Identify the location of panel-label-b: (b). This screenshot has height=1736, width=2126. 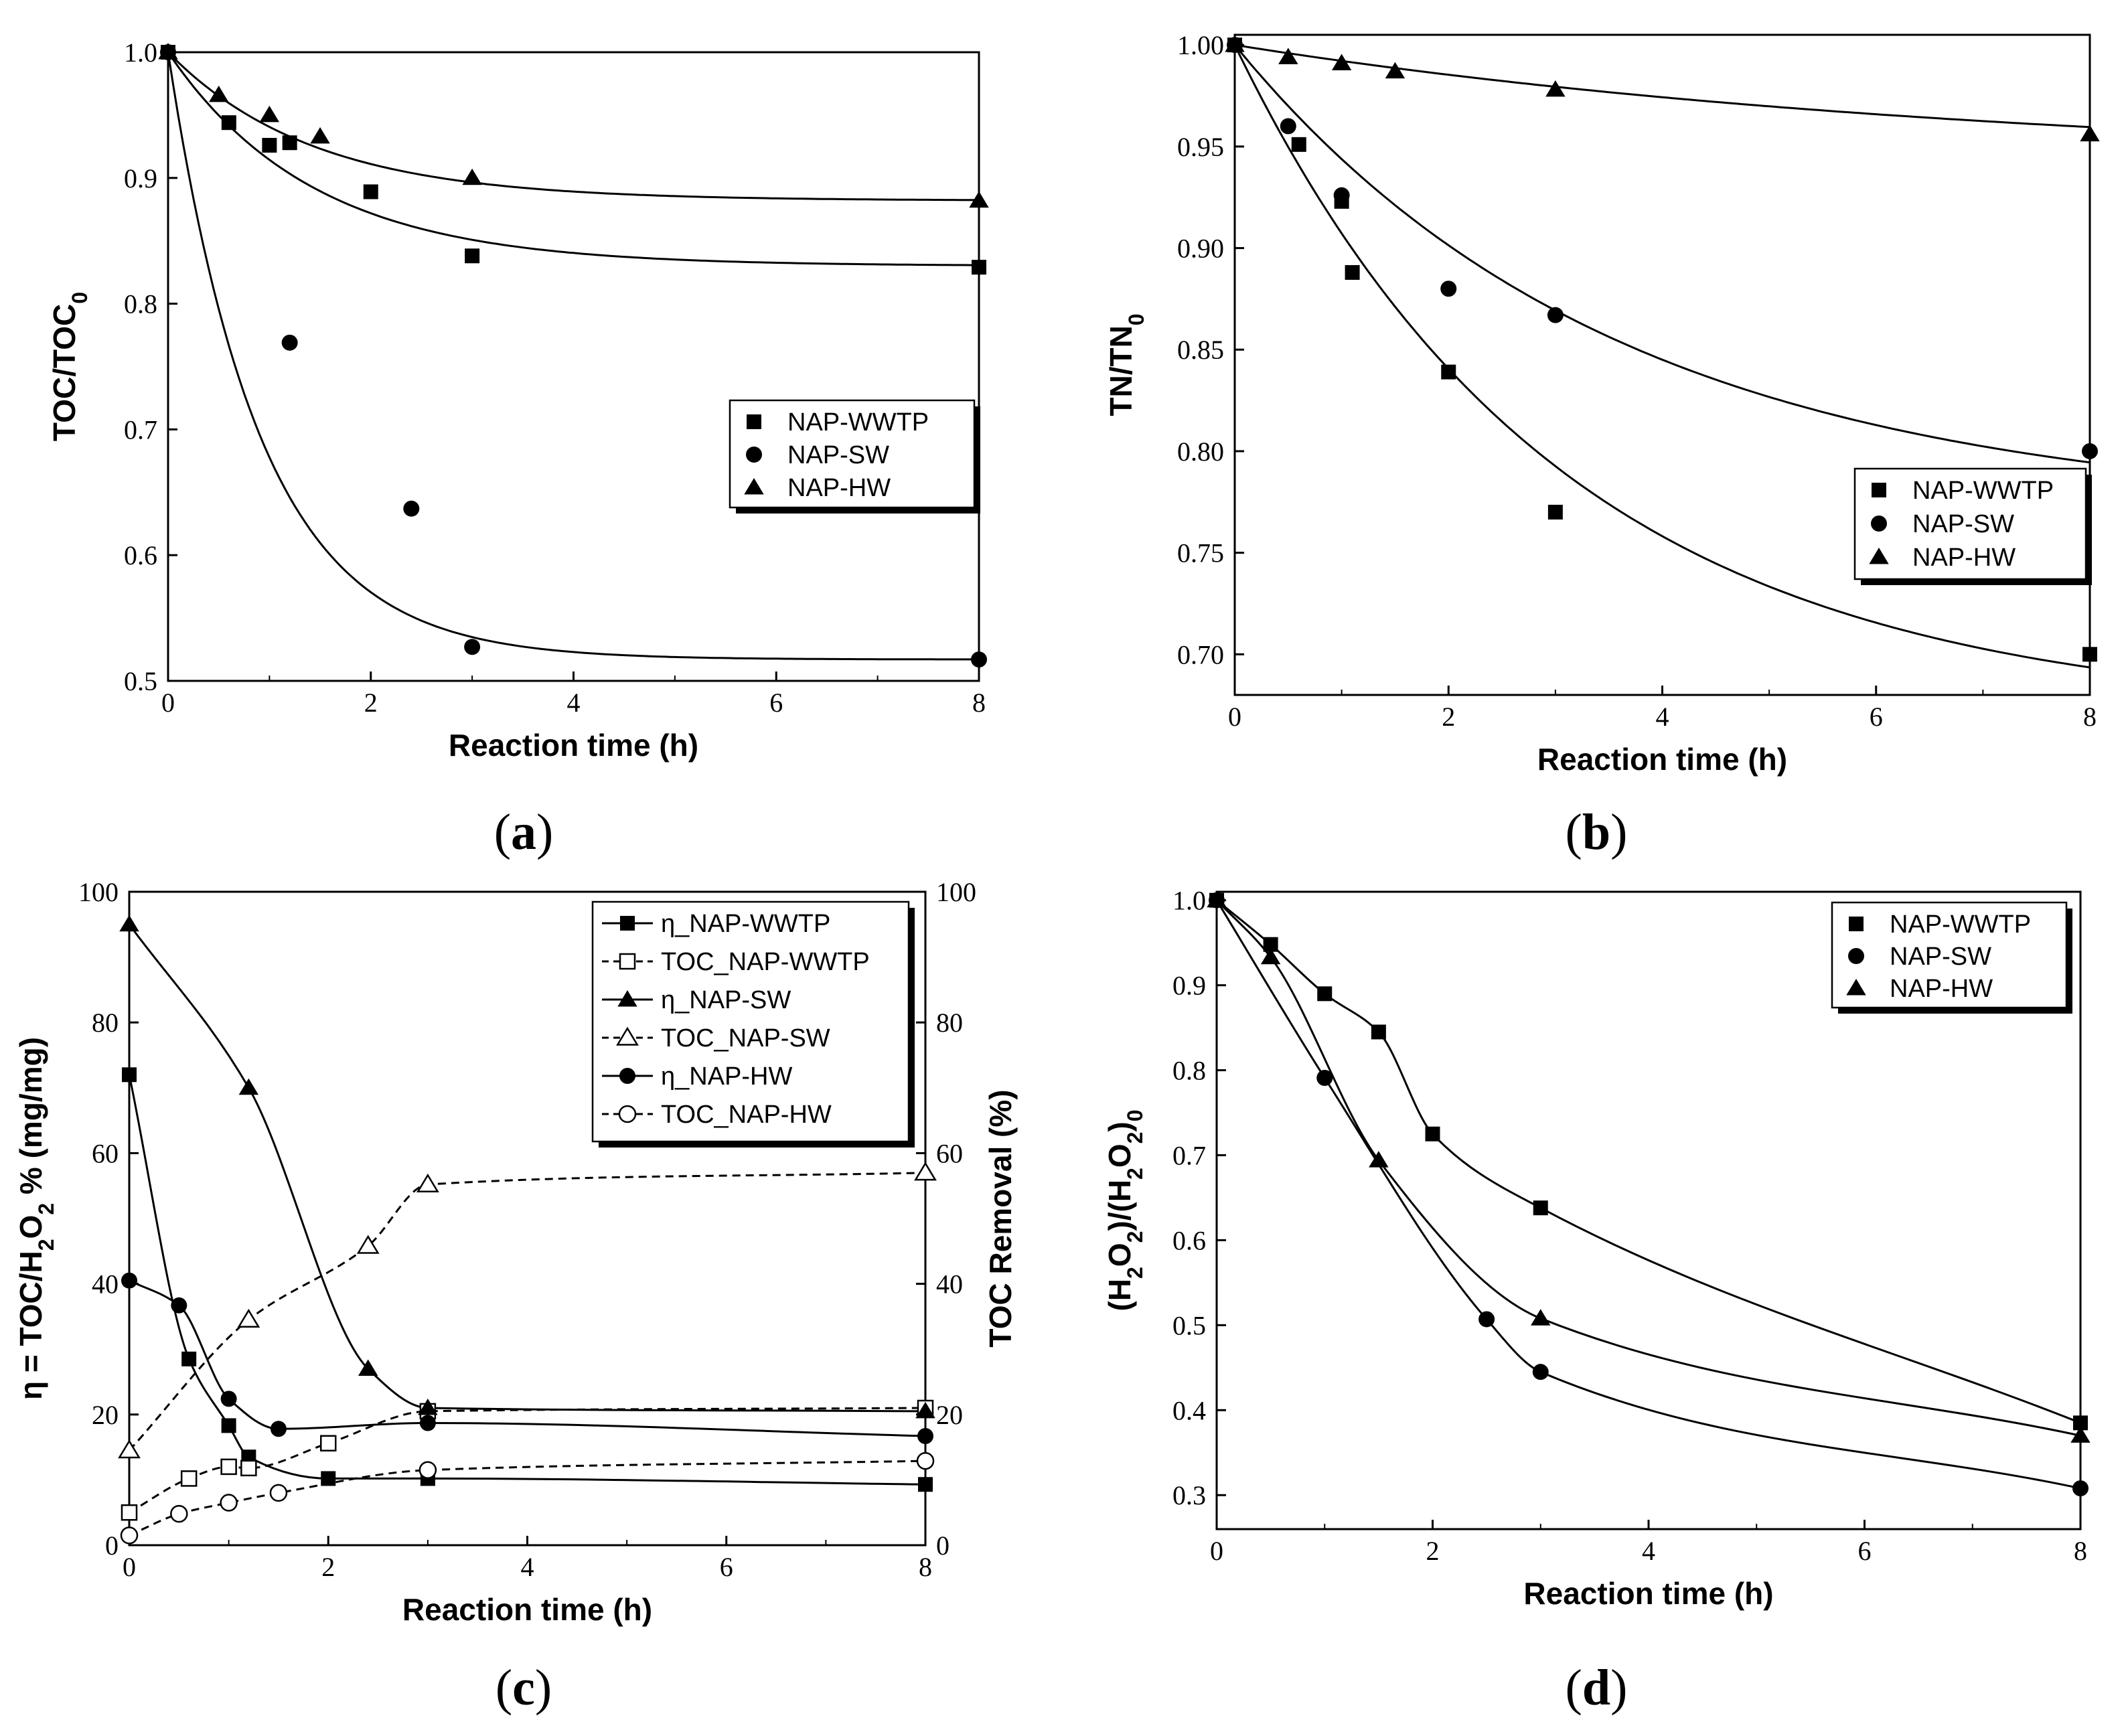
(1597, 832).